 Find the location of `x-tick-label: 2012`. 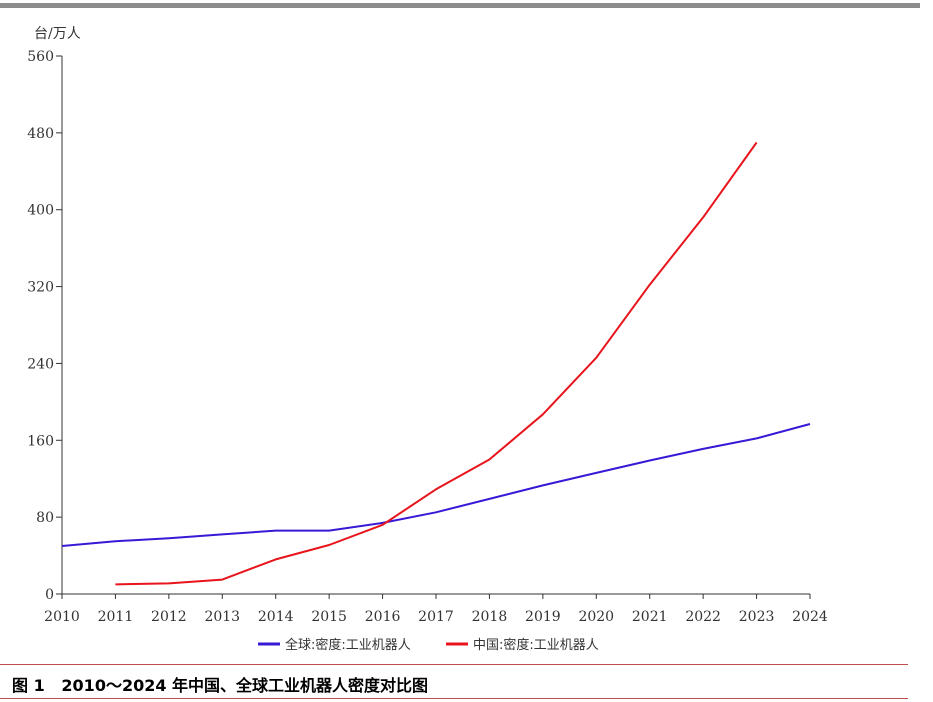

x-tick-label: 2012 is located at coordinates (169, 617).